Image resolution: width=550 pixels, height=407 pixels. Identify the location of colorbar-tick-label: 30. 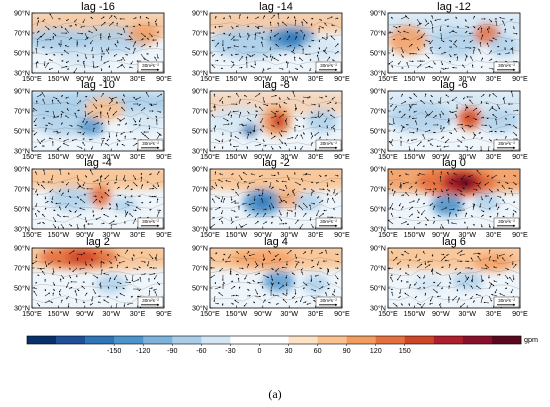
(289, 350).